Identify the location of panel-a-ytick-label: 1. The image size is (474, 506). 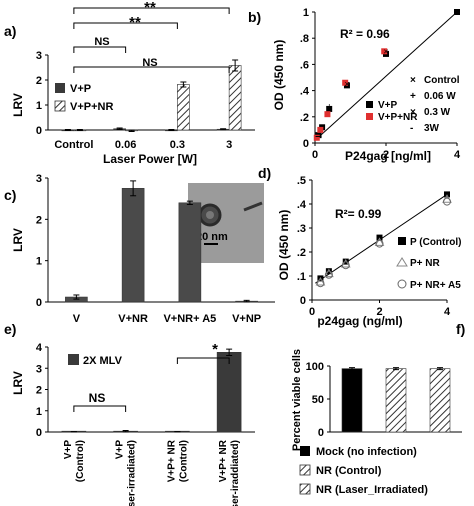
(39, 106).